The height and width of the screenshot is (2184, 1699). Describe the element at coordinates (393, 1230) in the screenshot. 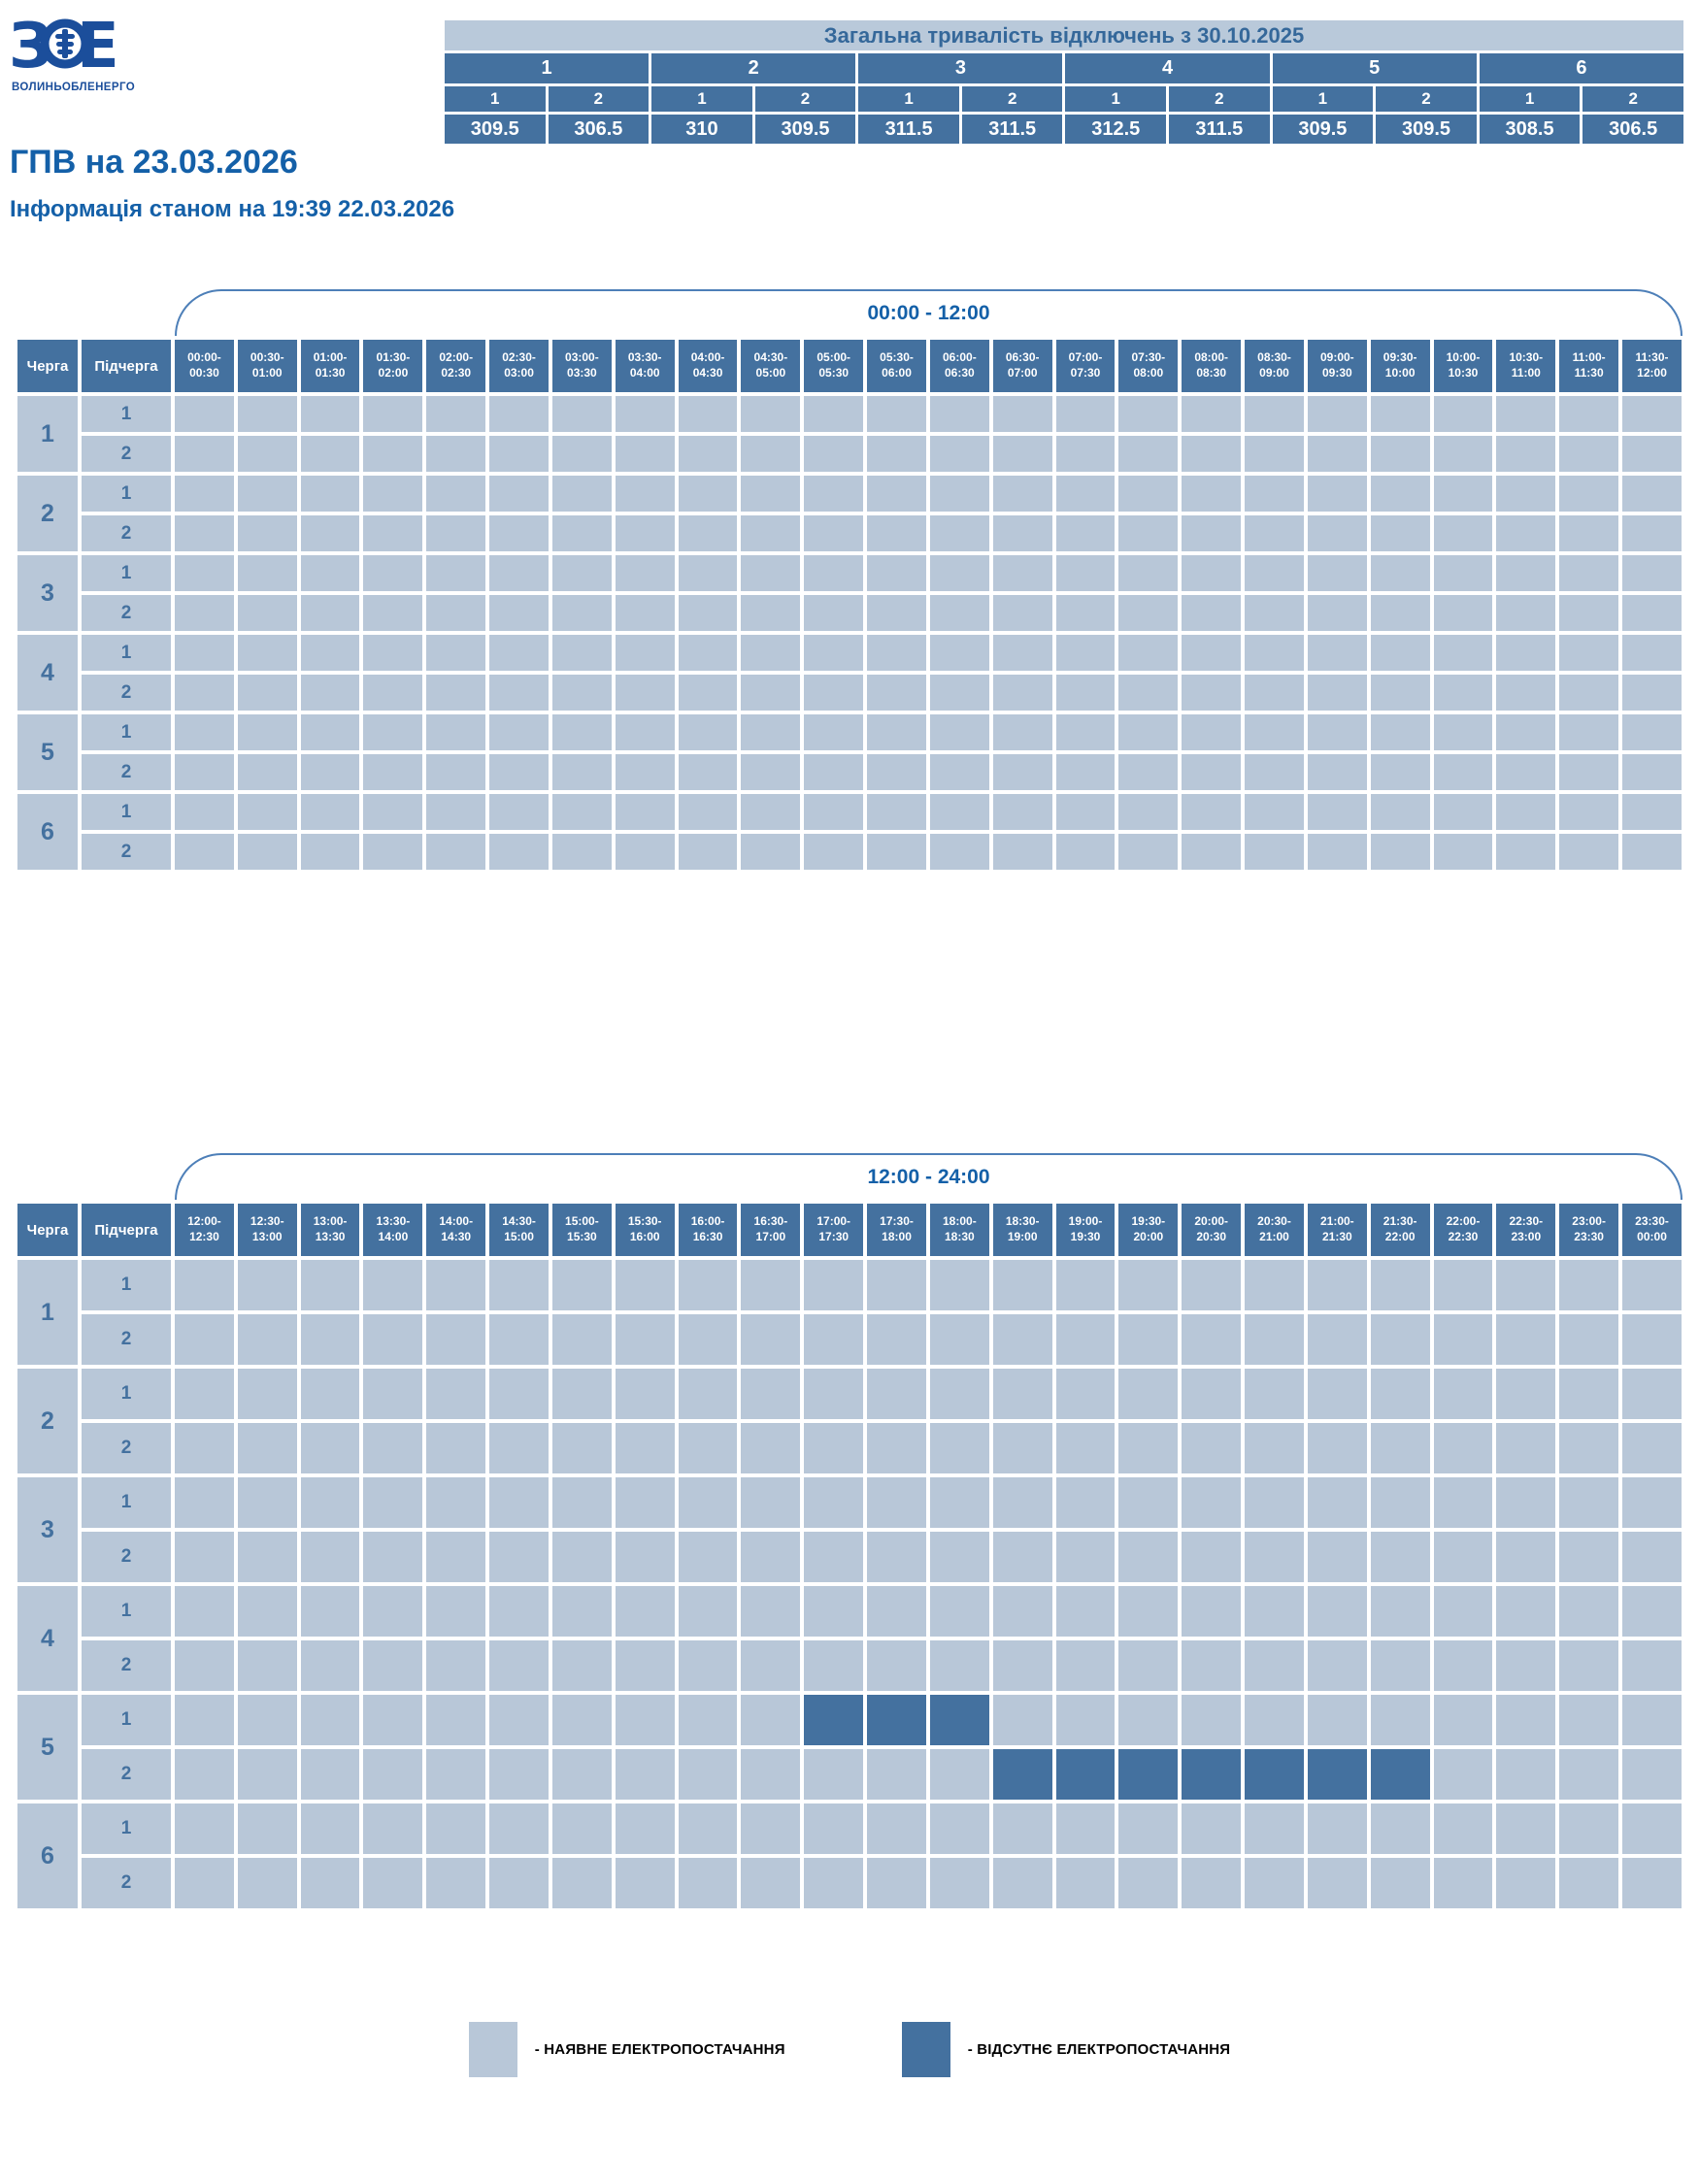

I see `time-slot-header: 13:30- 14:00` at that location.